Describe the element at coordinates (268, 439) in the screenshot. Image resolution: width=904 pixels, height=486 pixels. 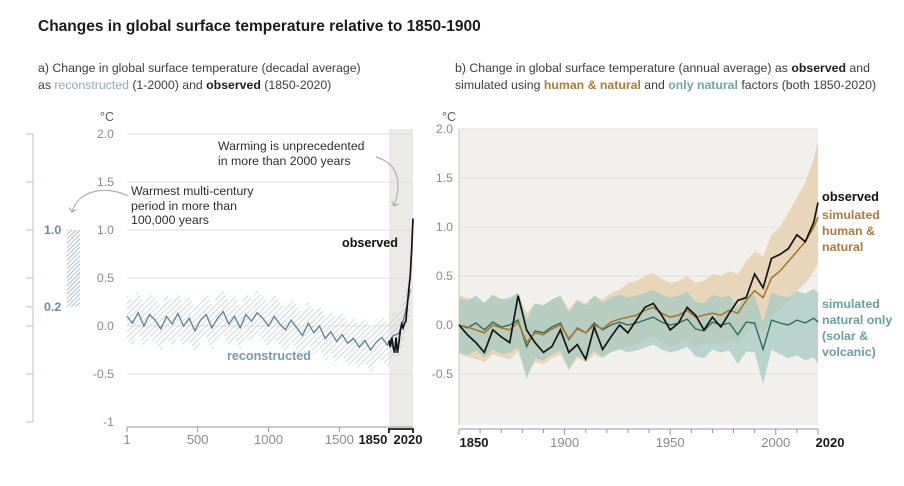
I see `svg-text: 1000` at that location.